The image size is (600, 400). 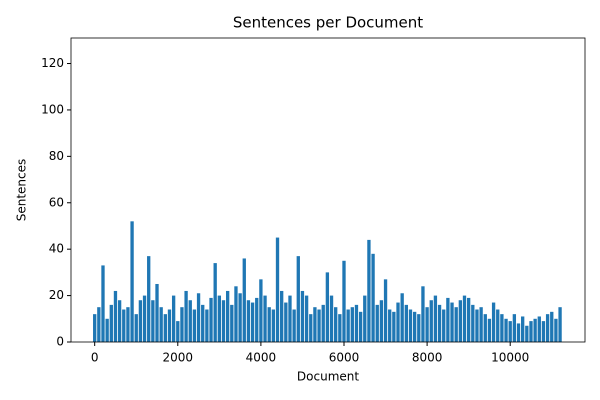 What do you see at coordinates (344, 358) in the screenshot?
I see `x-tick-label: 6000` at bounding box center [344, 358].